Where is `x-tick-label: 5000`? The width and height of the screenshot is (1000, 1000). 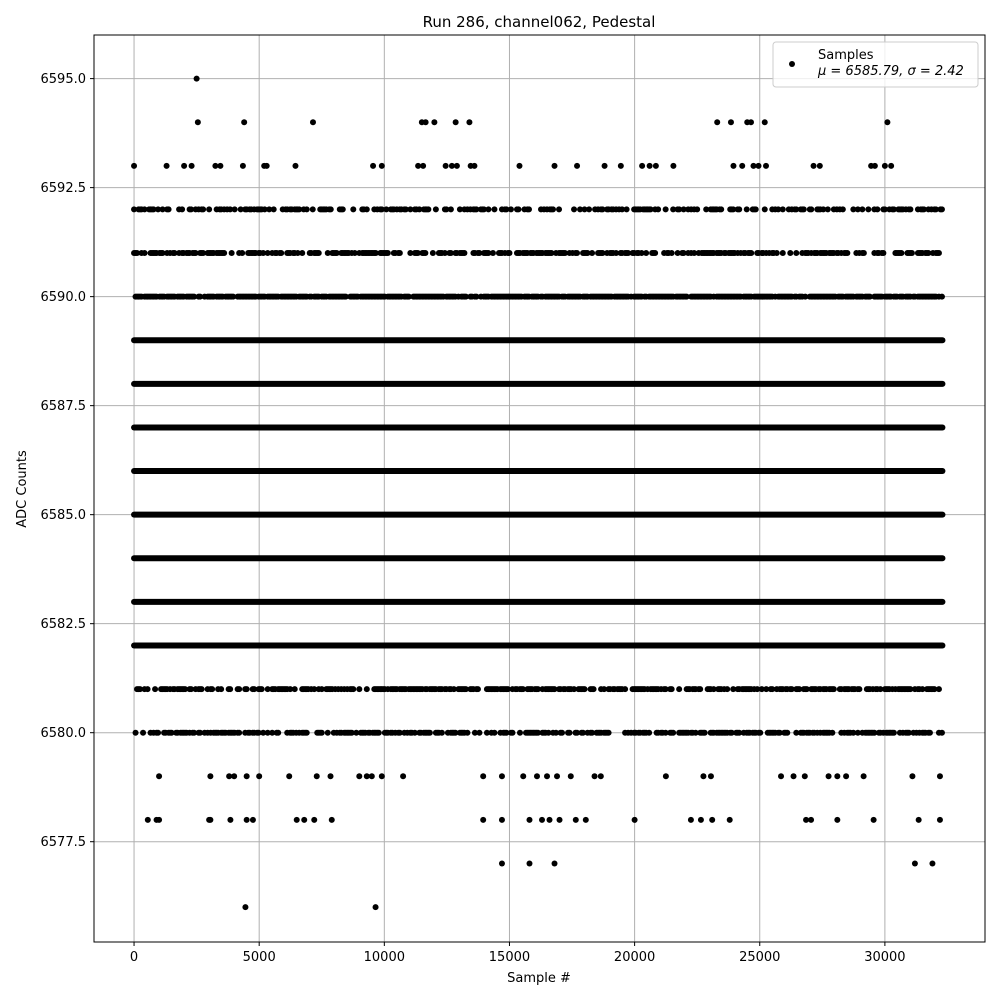 x-tick-label: 5000 is located at coordinates (259, 957).